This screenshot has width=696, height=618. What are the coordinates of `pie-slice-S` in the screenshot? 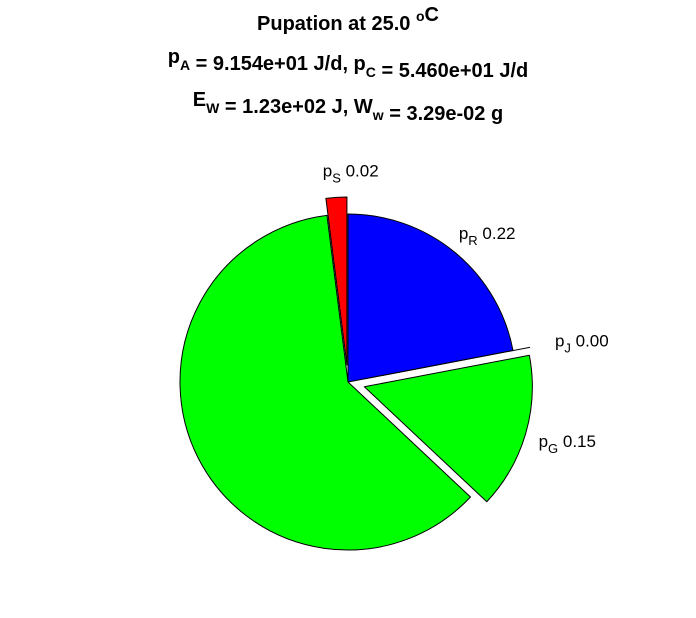 It's located at (336, 281).